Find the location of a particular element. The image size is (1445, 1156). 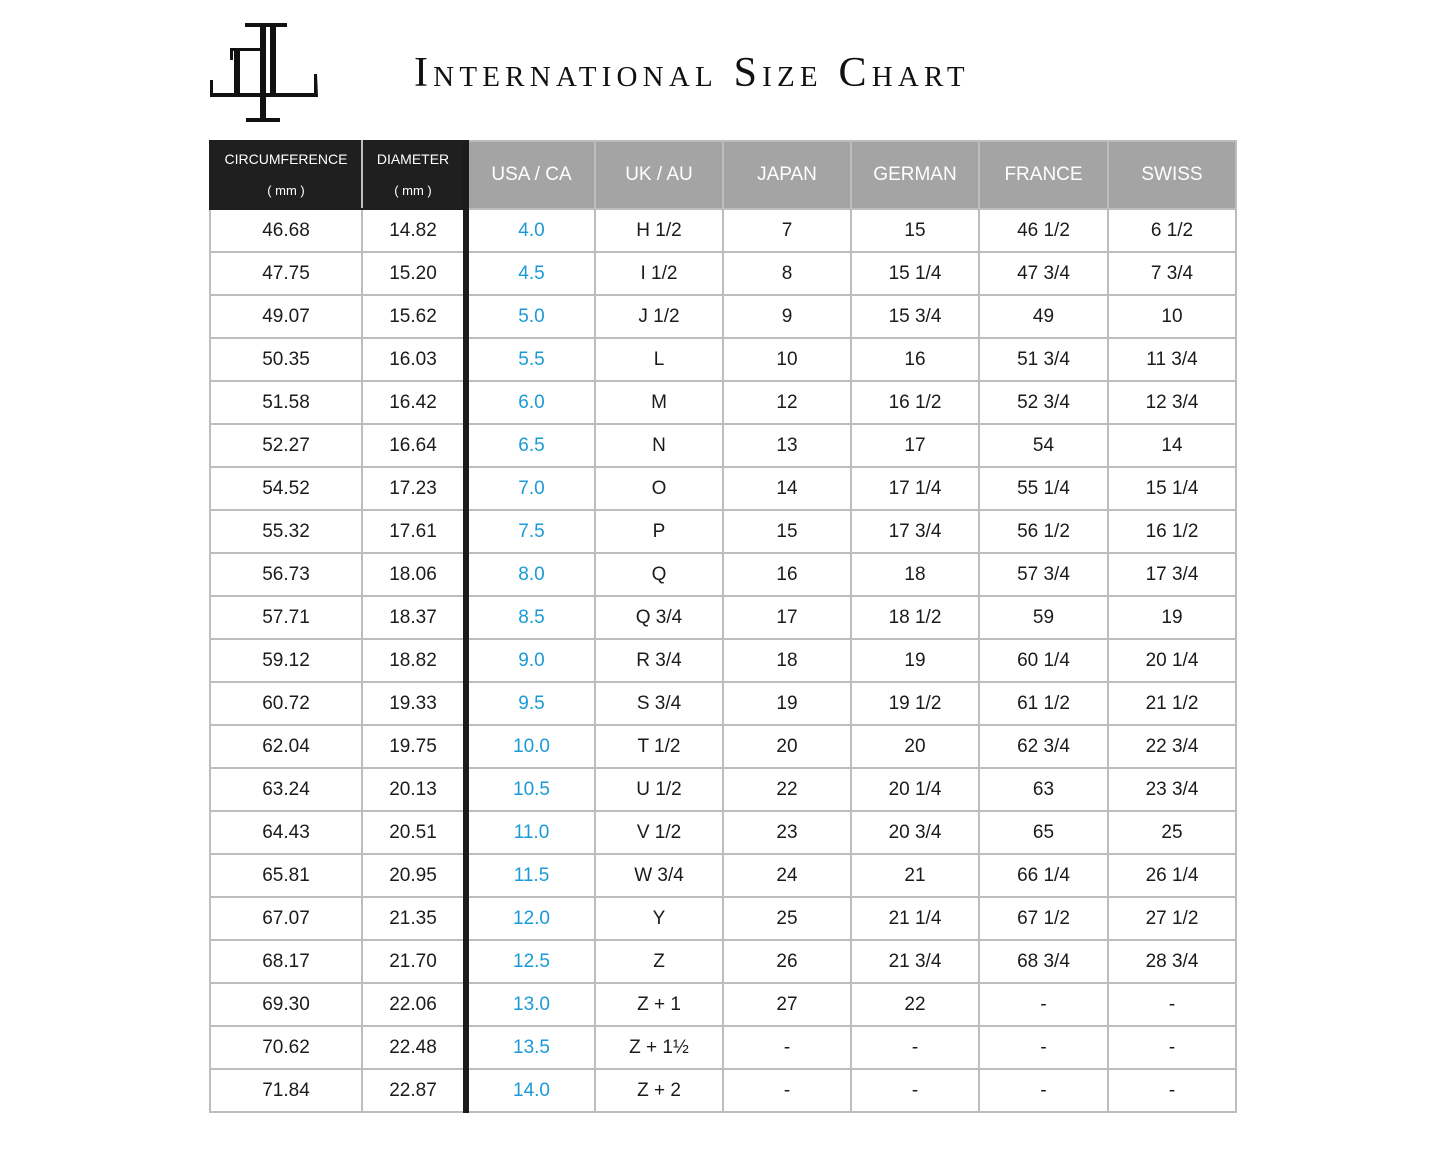

table-row: 49.07 15.62 5.0 J 1/2 9 15 3/4 49 10 is located at coordinates (723, 316).